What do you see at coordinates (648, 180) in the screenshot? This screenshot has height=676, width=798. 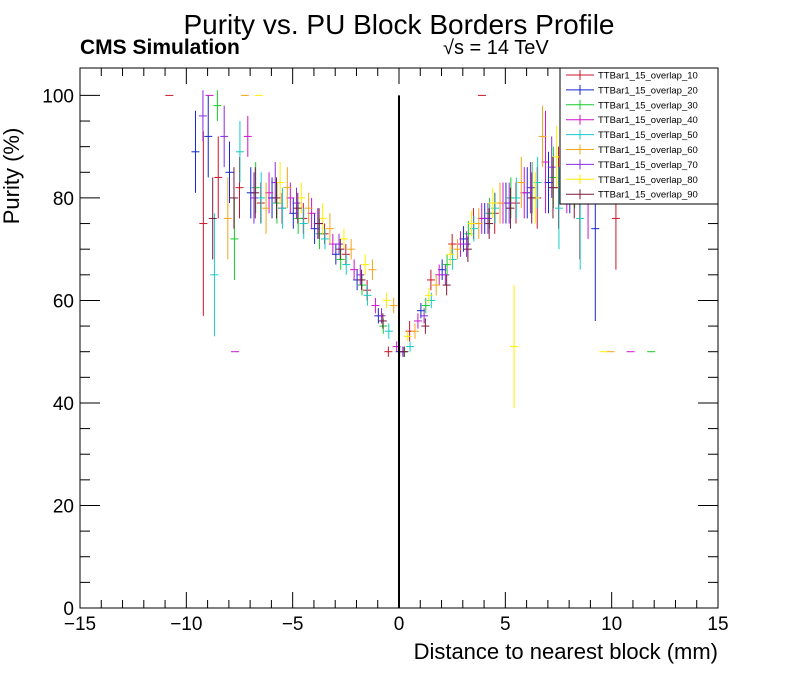 I see `legend-label: TTBar1_15_overlap_80` at bounding box center [648, 180].